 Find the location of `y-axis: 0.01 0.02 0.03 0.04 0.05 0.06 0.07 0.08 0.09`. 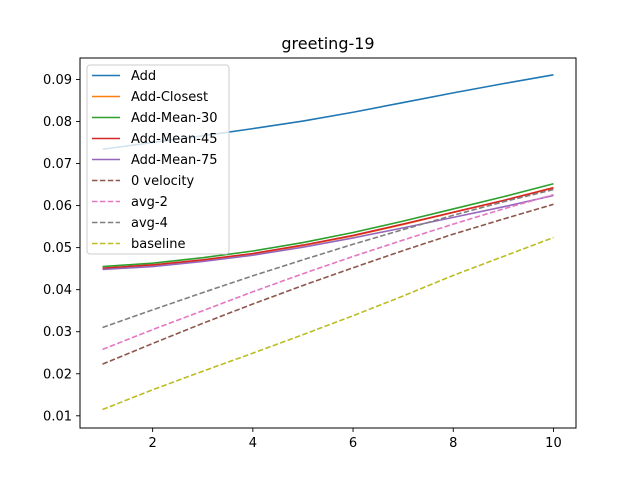

y-axis: 0.01 0.02 0.03 0.04 0.05 0.06 0.07 0.08 0.09 is located at coordinates (61, 248).